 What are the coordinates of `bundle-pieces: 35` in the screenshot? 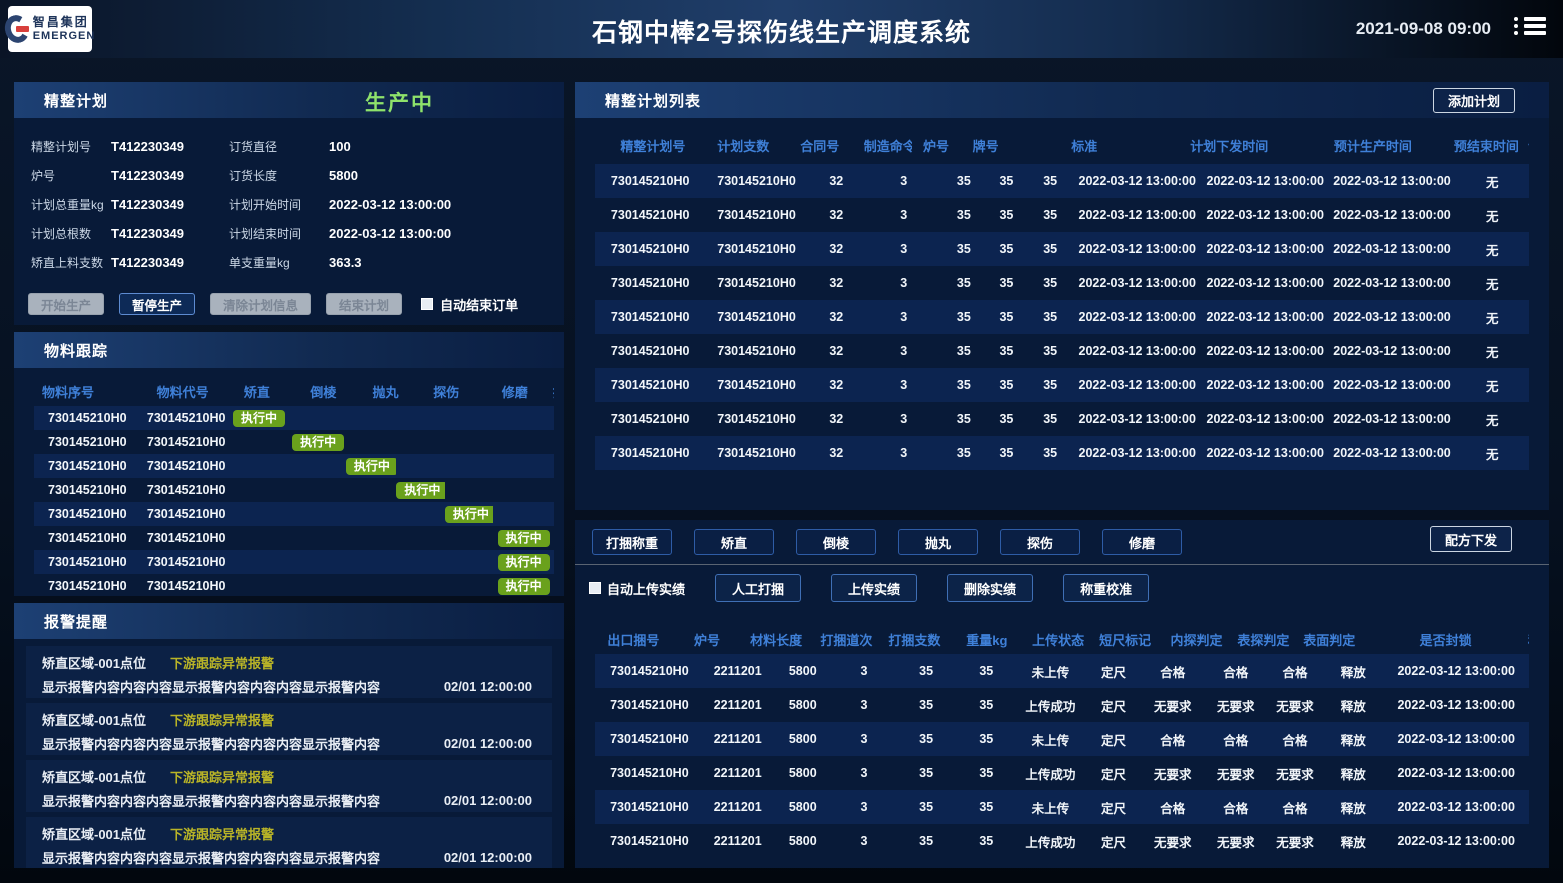 It's located at (926, 671).